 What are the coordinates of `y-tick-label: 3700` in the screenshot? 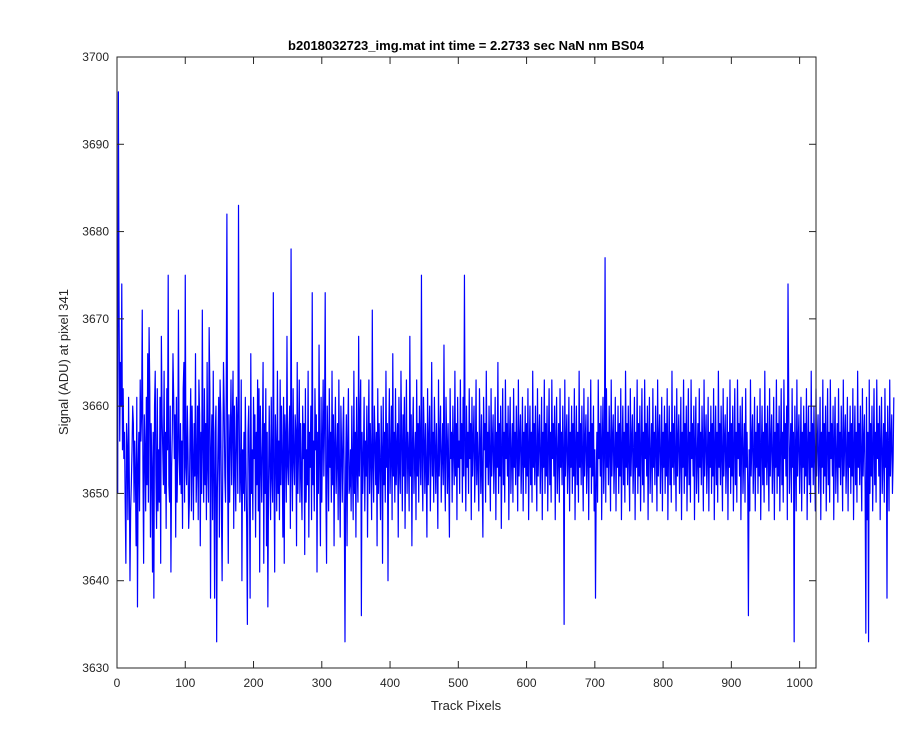 It's located at (95, 57).